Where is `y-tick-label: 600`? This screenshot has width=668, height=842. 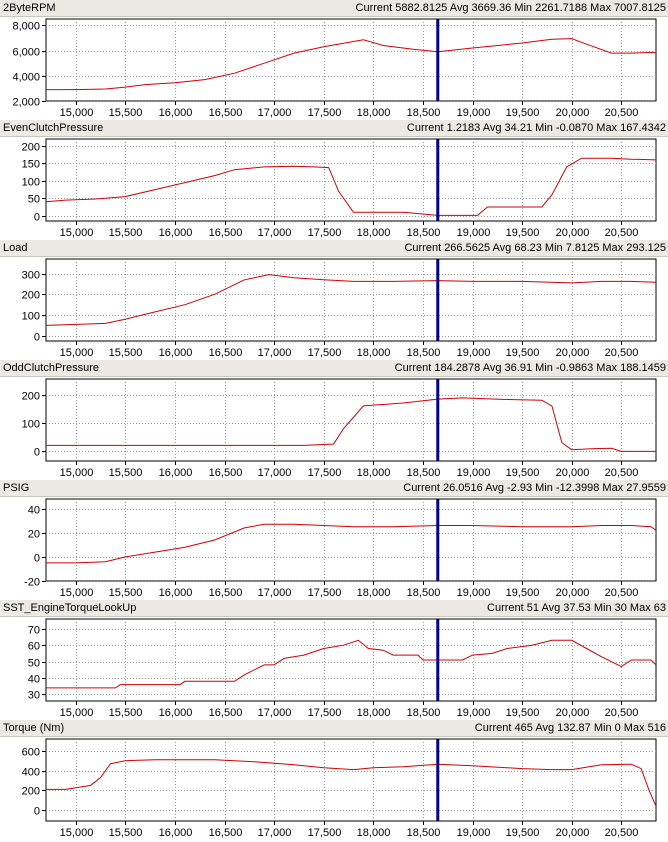 y-tick-label: 600 is located at coordinates (31, 753).